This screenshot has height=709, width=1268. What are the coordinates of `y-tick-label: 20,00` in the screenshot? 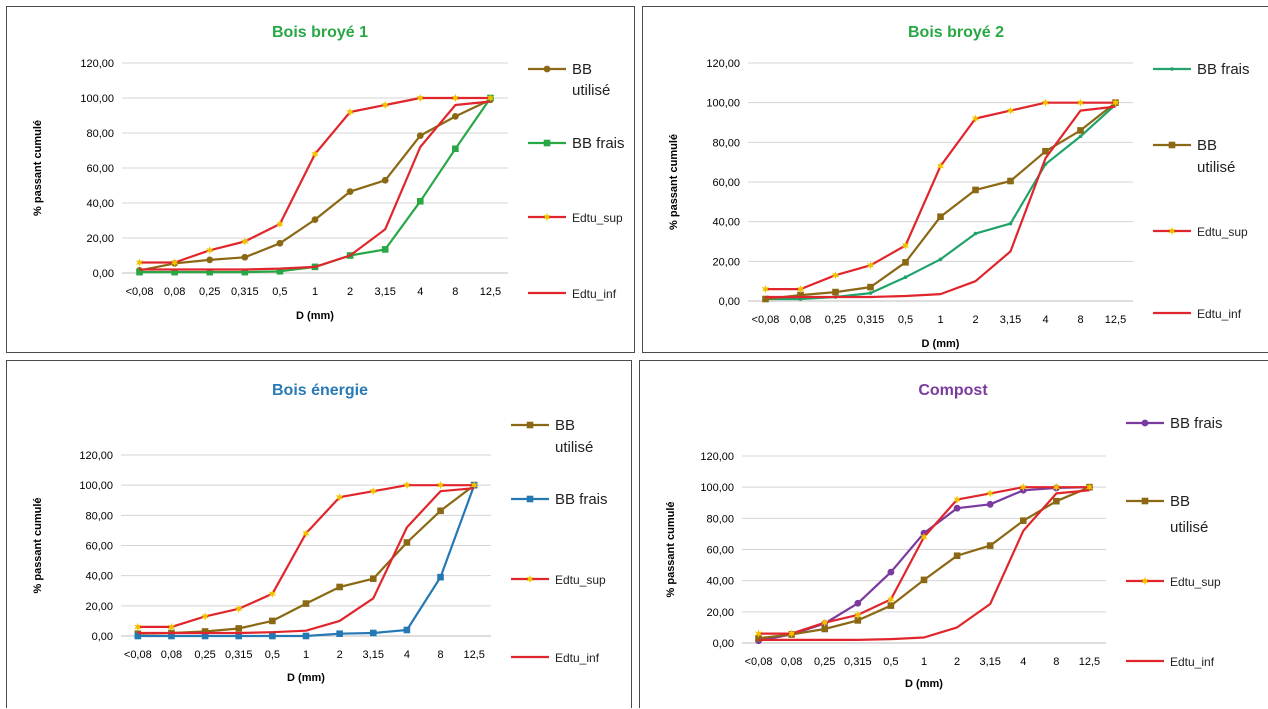 It's located at (720, 613).